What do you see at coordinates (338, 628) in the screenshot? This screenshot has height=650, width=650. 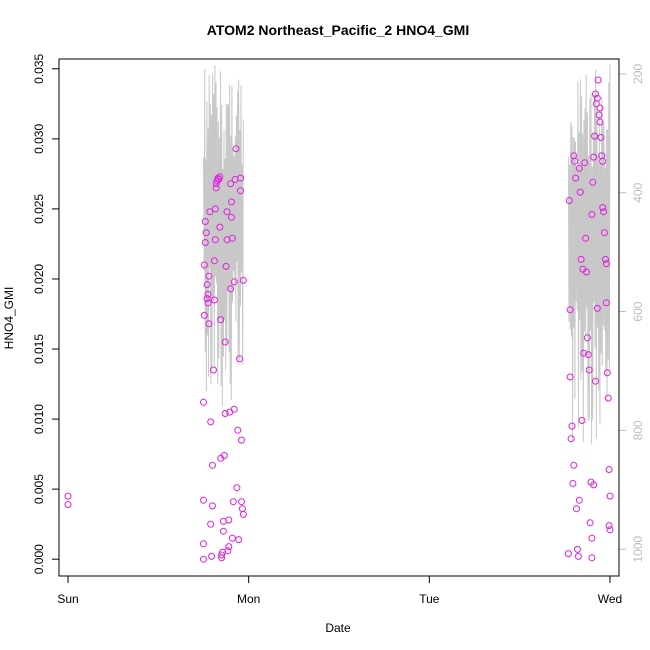 I see `x-axis-label: Date` at bounding box center [338, 628].